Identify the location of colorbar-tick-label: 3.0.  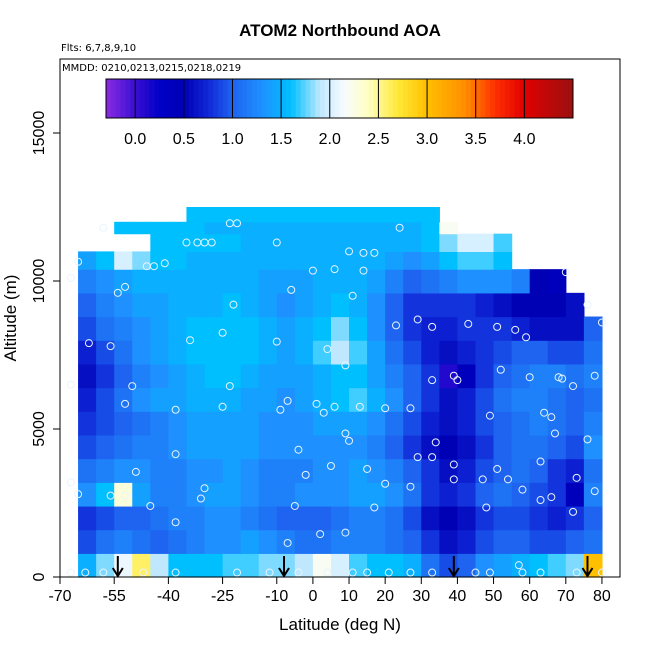
(427, 139).